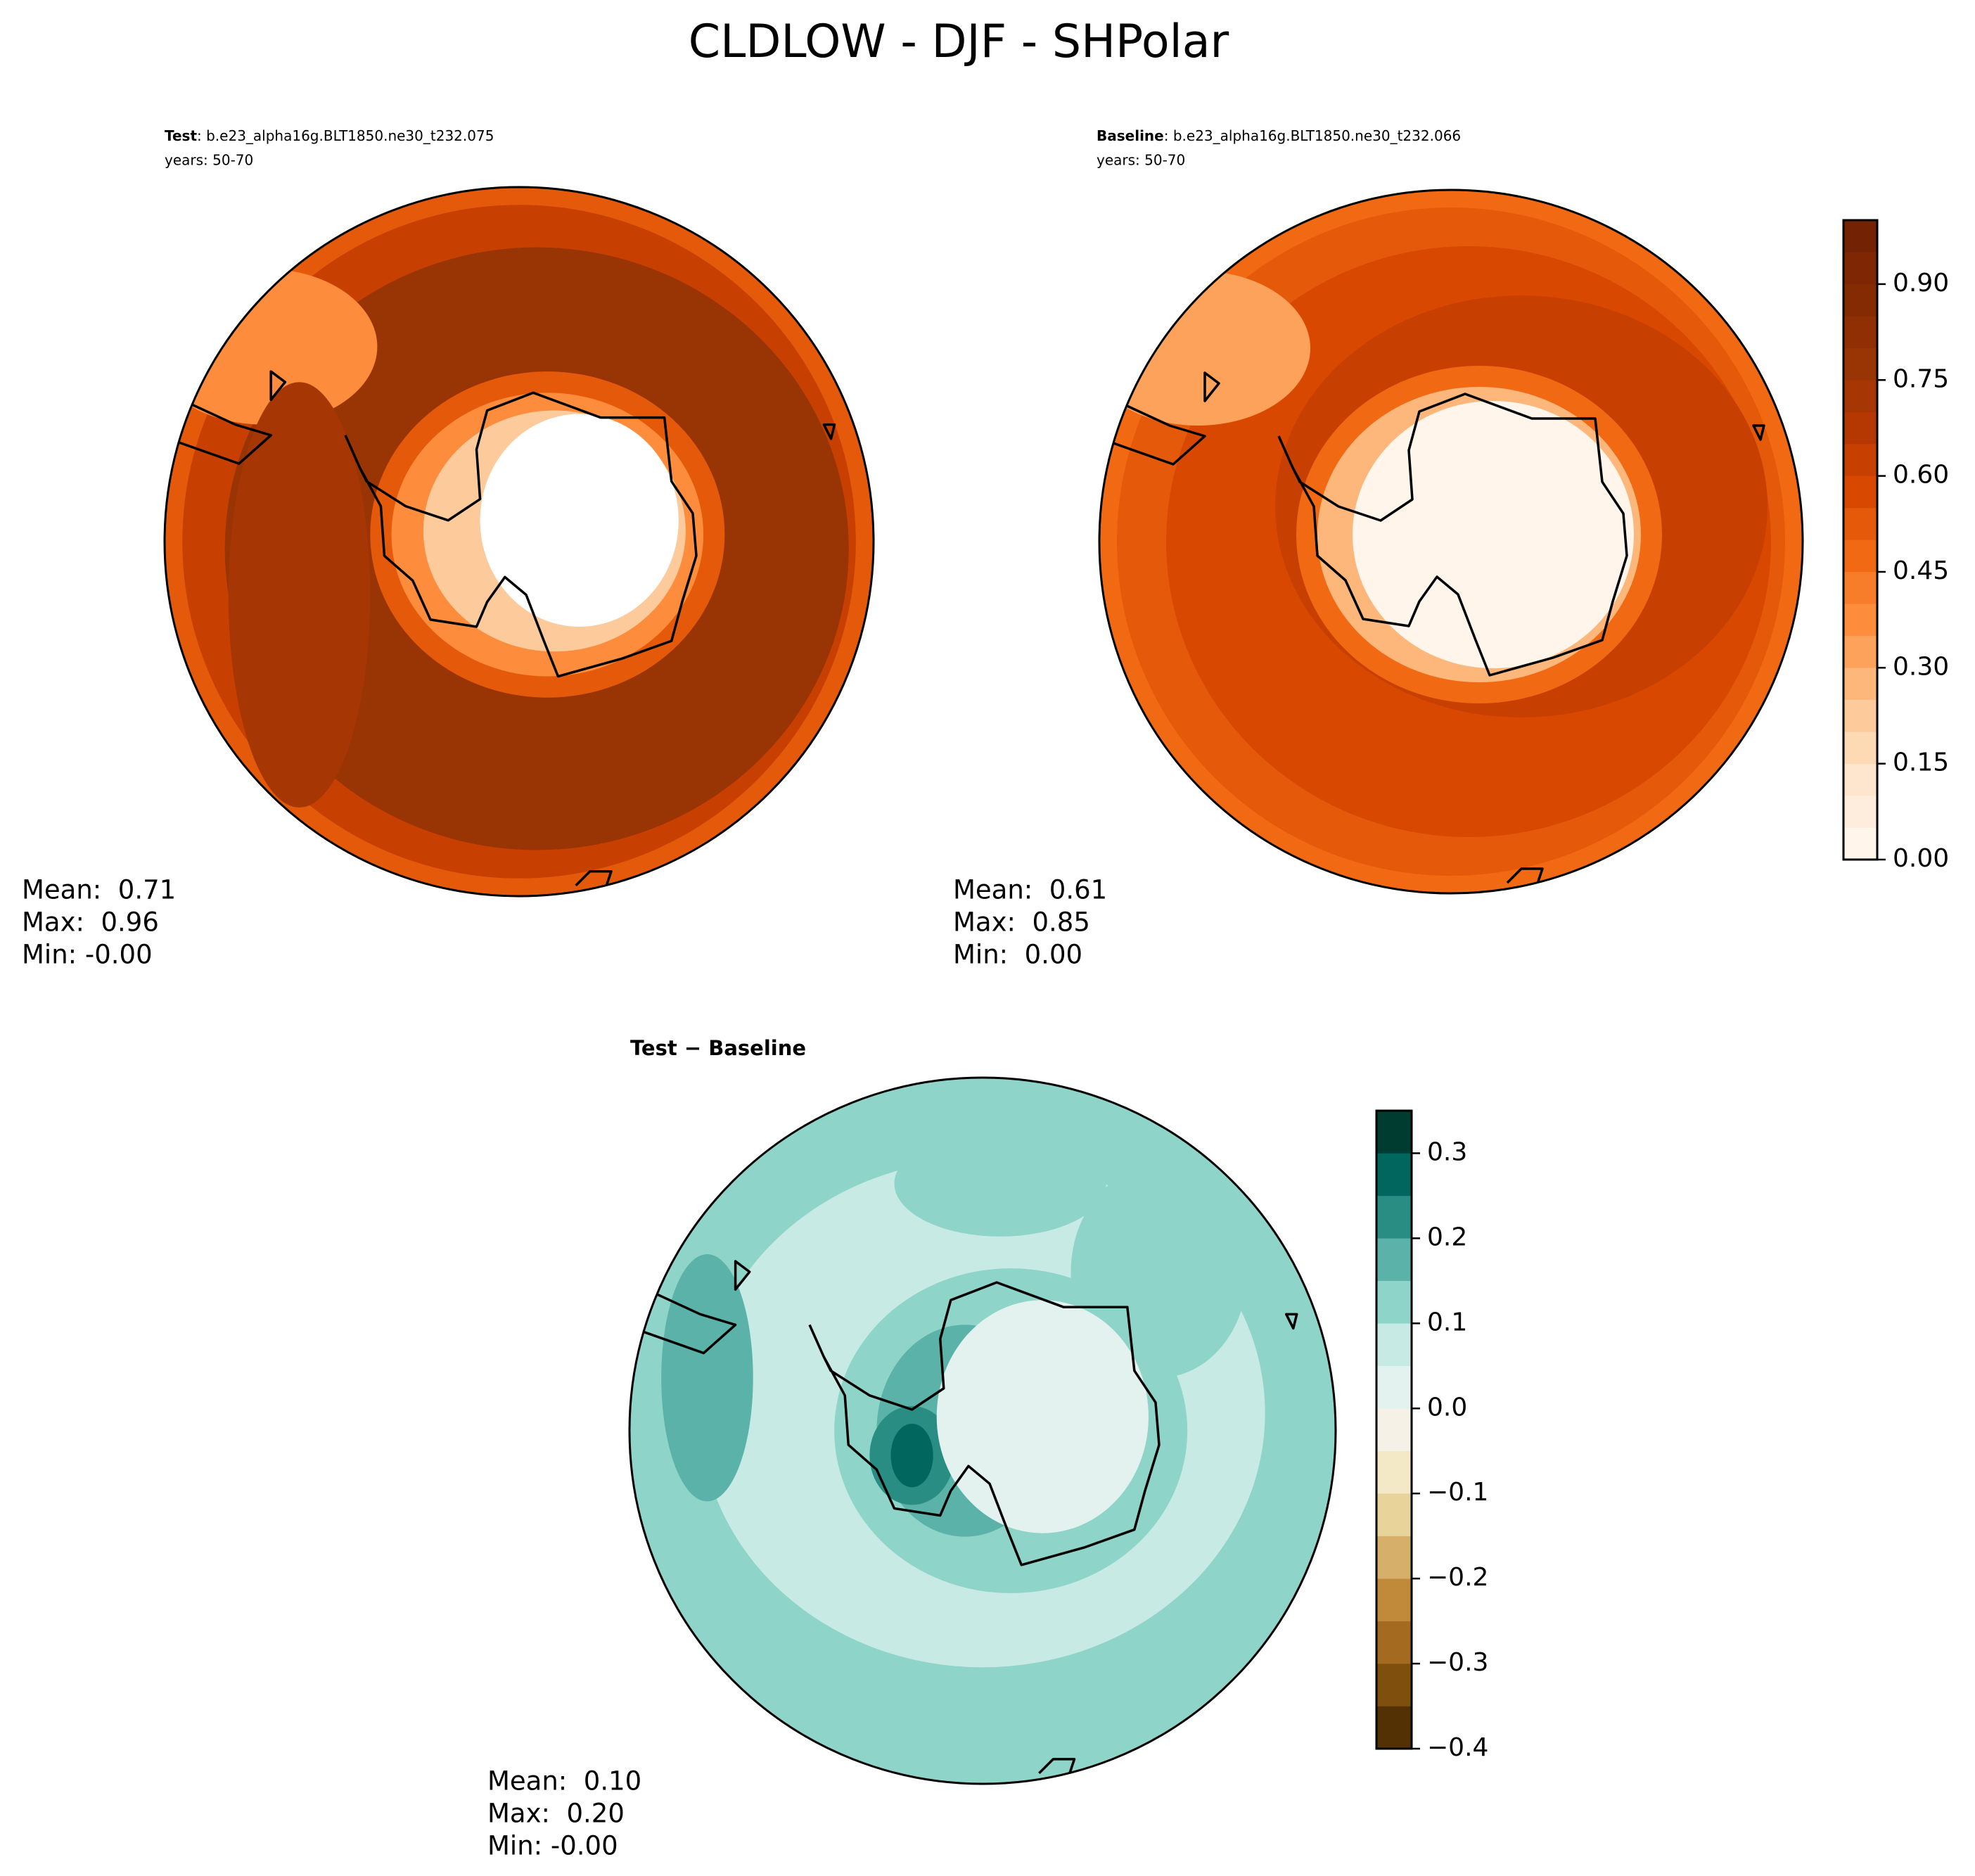  Describe the element at coordinates (1447, 1322) in the screenshot. I see `colorbar-tick-label: 0.1` at that location.